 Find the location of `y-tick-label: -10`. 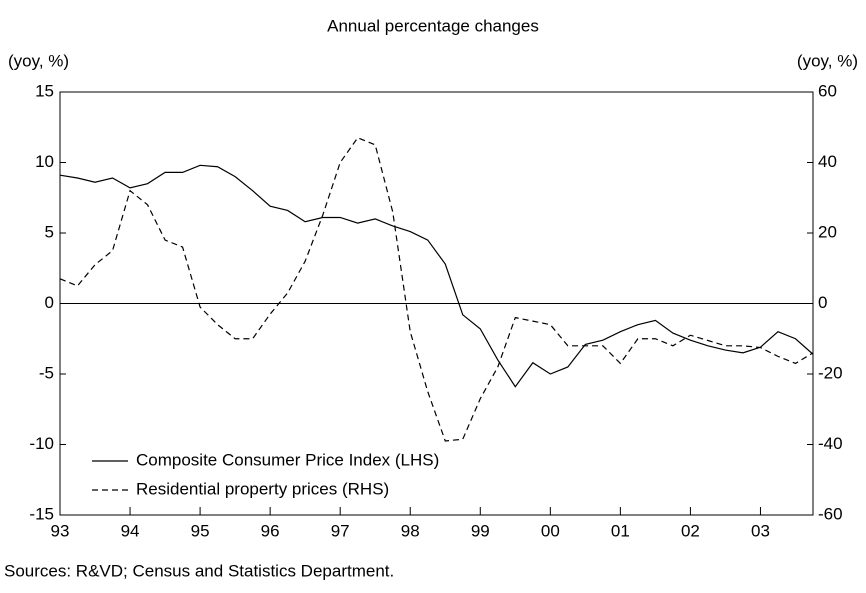

y-tick-label: -10 is located at coordinates (41, 443).